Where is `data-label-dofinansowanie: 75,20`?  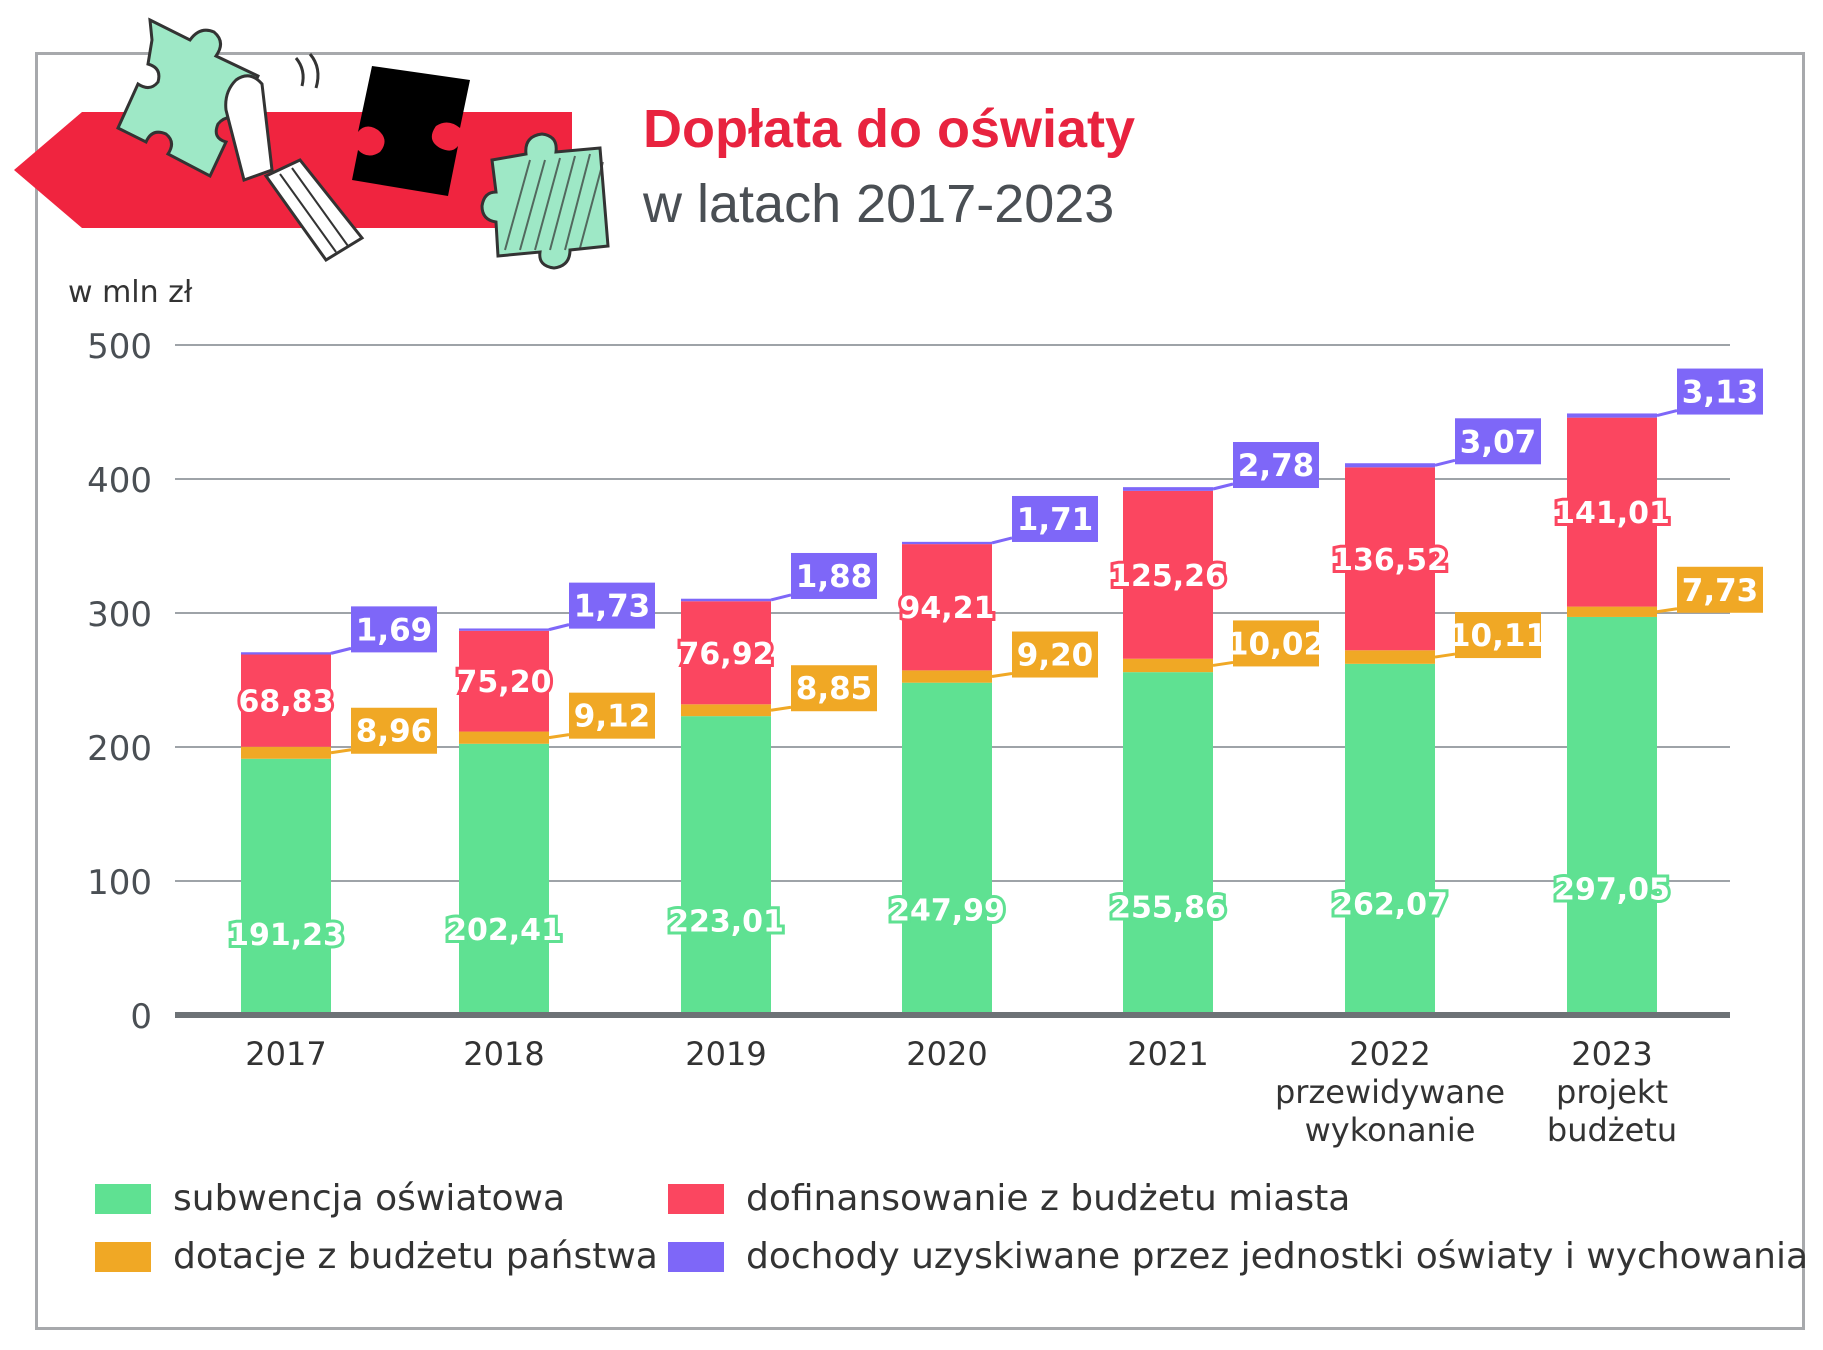
data-label-dofinansowanie: 75,20 is located at coordinates (504, 682).